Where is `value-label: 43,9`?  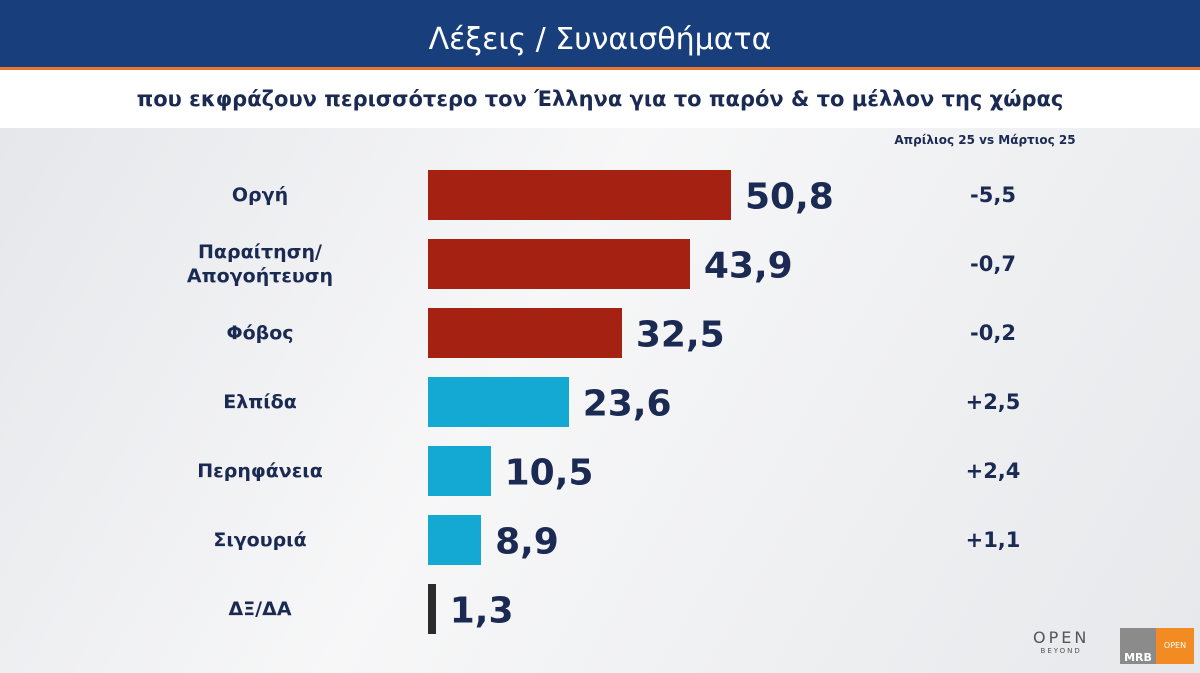
value-label: 43,9 is located at coordinates (748, 266).